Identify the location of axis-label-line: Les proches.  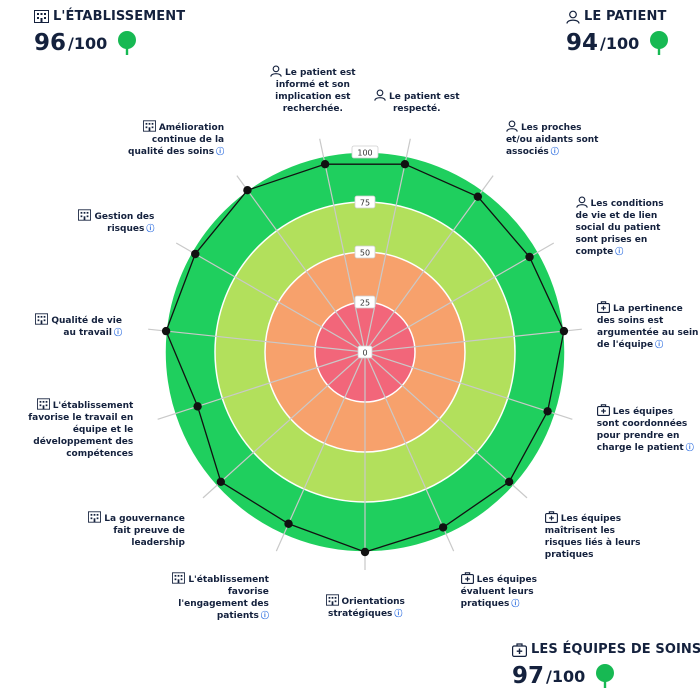
(552, 127).